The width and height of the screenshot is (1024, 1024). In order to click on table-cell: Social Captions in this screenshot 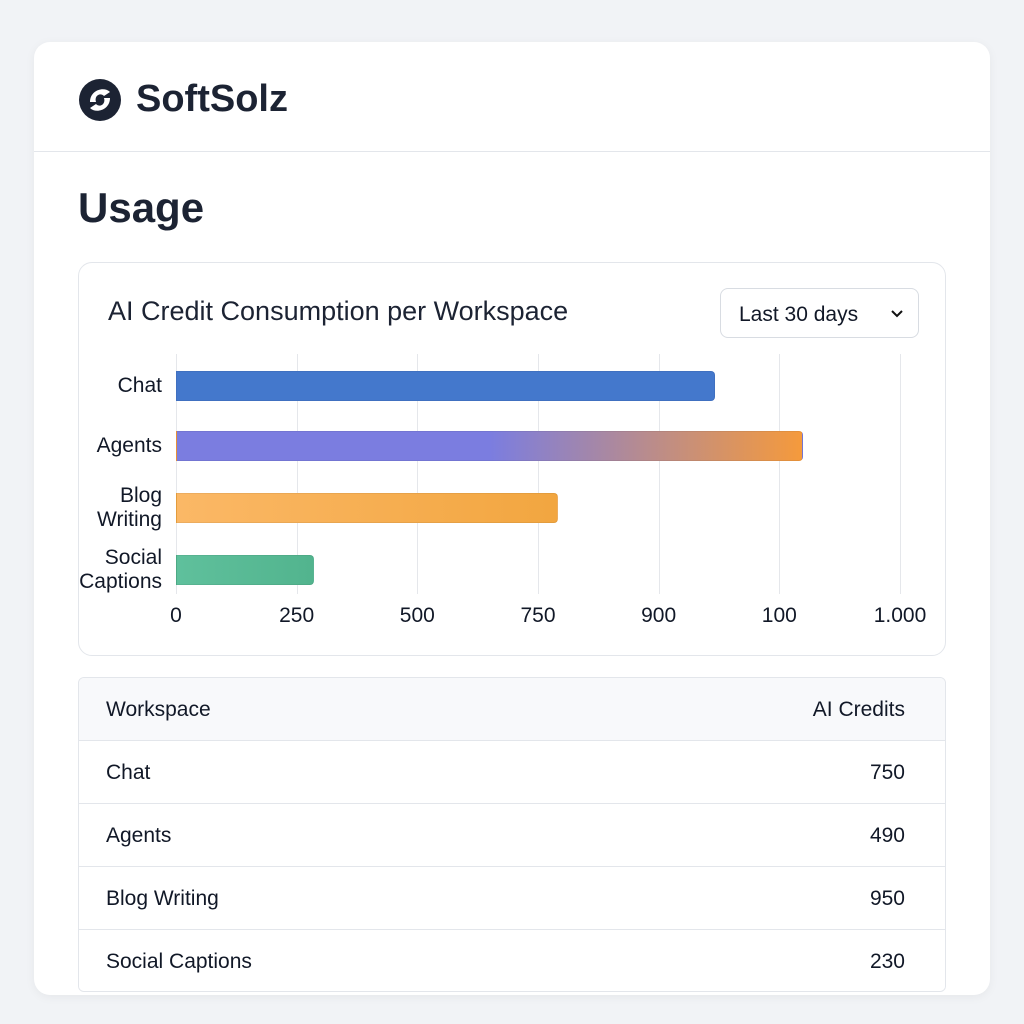, I will do `click(179, 961)`.